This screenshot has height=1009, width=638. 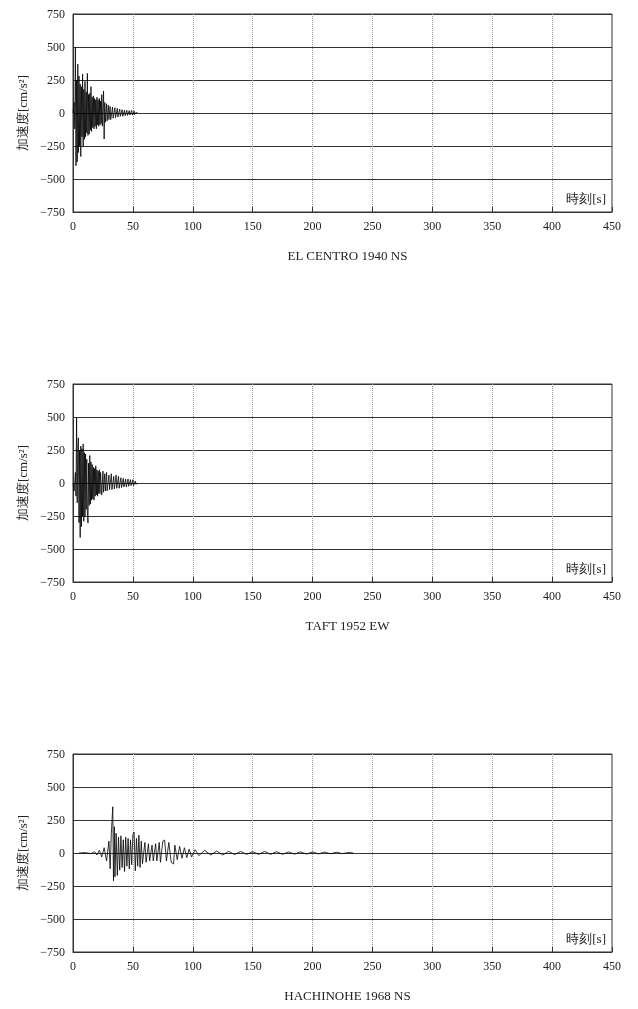 I want to click on text: HACHINOHE 1968 NS, so click(x=347, y=995).